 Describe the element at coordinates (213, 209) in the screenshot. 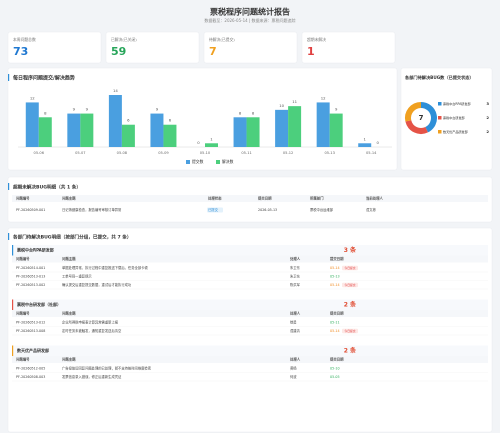

I see `table-cell: 已提交` at that location.